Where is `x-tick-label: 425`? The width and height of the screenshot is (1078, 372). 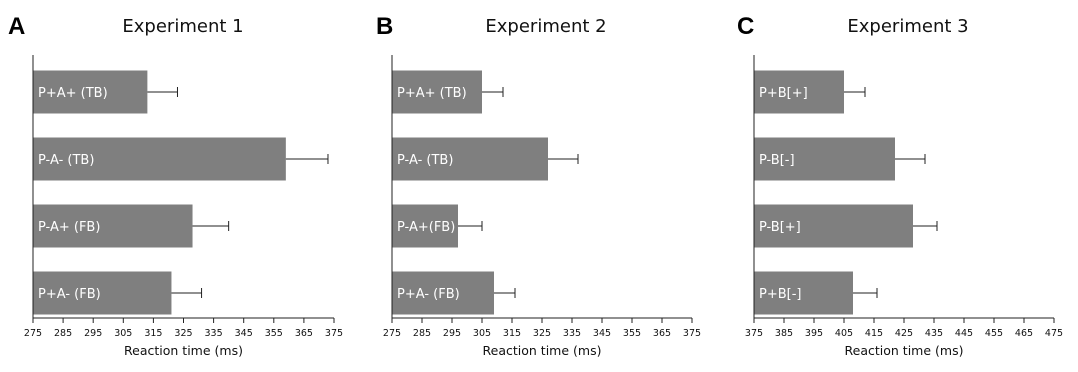 x-tick-label: 425 is located at coordinates (904, 333).